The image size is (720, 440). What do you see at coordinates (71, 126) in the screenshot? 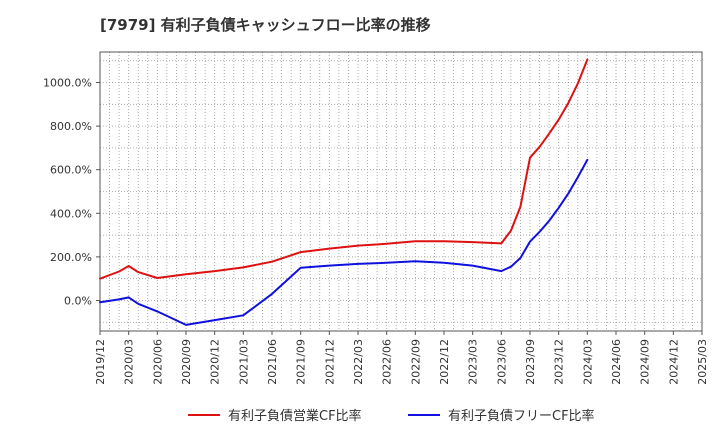
I see `y-tick-label: 800.0%` at bounding box center [71, 126].